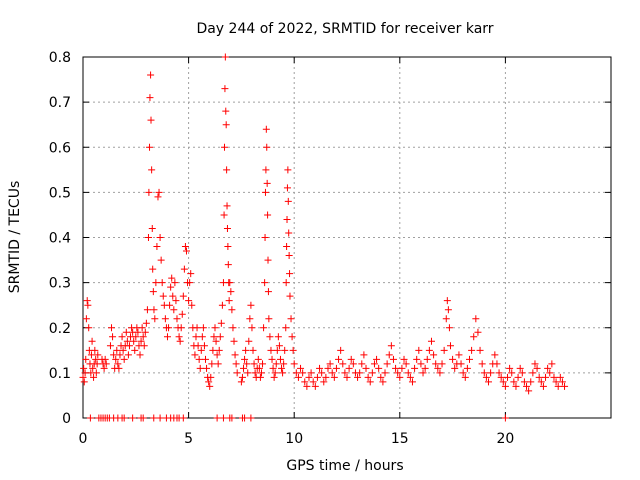  Describe the element at coordinates (60, 238) in the screenshot. I see `y-axis-tick-labels: 0 0.1 0.2 0.3 0.4 0.5 0.6 0.7 0.8` at that location.